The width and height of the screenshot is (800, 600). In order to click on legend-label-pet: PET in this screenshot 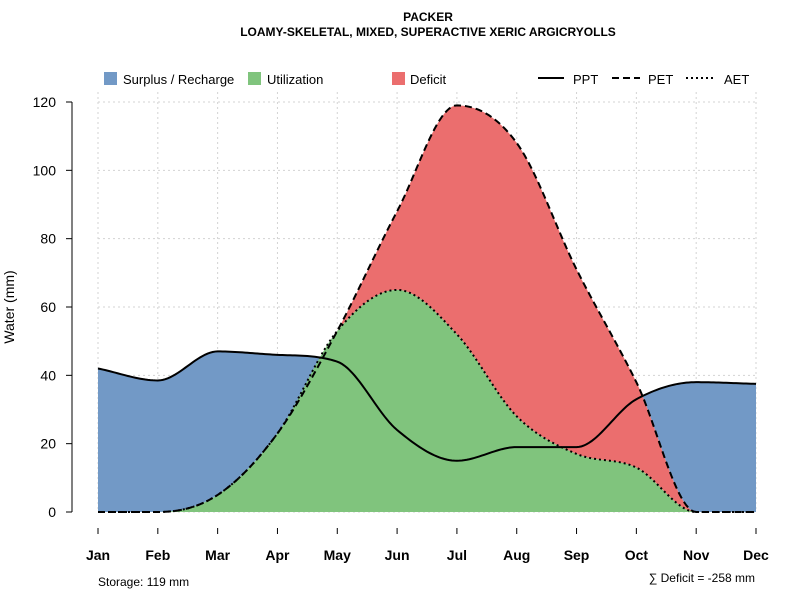, I will do `click(660, 79)`.